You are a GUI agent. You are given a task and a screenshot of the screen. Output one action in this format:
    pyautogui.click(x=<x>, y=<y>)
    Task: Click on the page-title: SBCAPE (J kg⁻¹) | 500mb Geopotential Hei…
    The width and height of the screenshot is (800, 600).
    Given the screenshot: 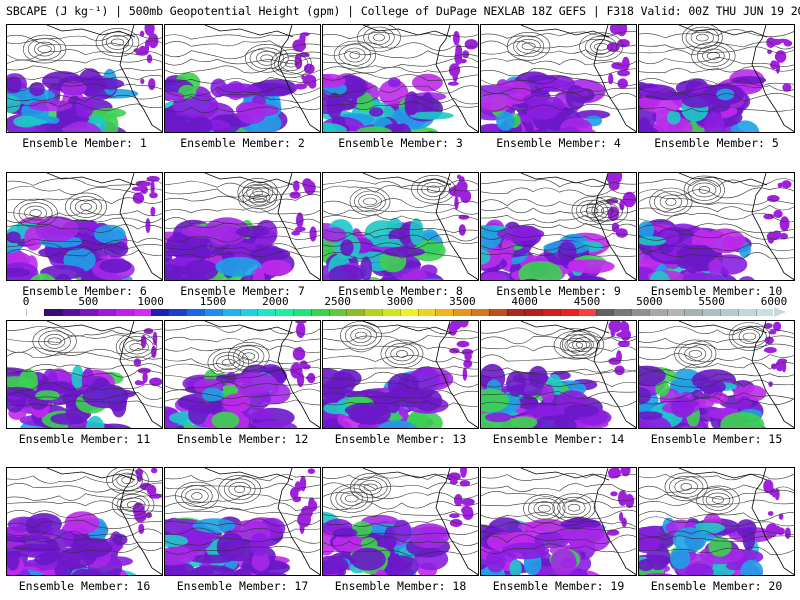 What is the action you would take?
    pyautogui.click(x=403, y=11)
    